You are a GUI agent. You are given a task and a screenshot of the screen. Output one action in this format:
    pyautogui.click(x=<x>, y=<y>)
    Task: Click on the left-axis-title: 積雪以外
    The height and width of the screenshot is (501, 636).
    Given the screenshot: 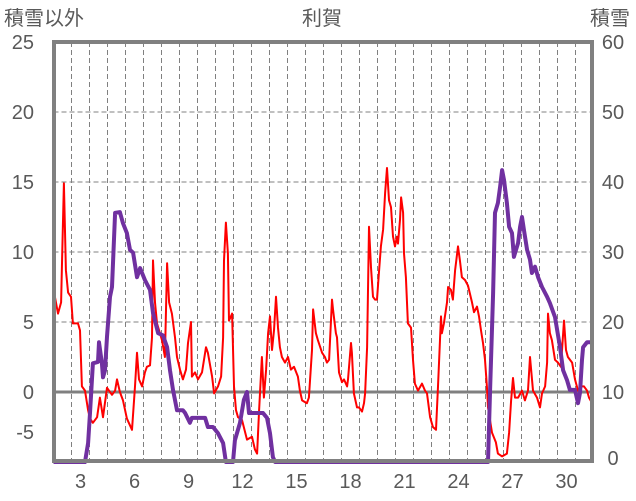 What is the action you would take?
    pyautogui.click(x=44, y=18)
    